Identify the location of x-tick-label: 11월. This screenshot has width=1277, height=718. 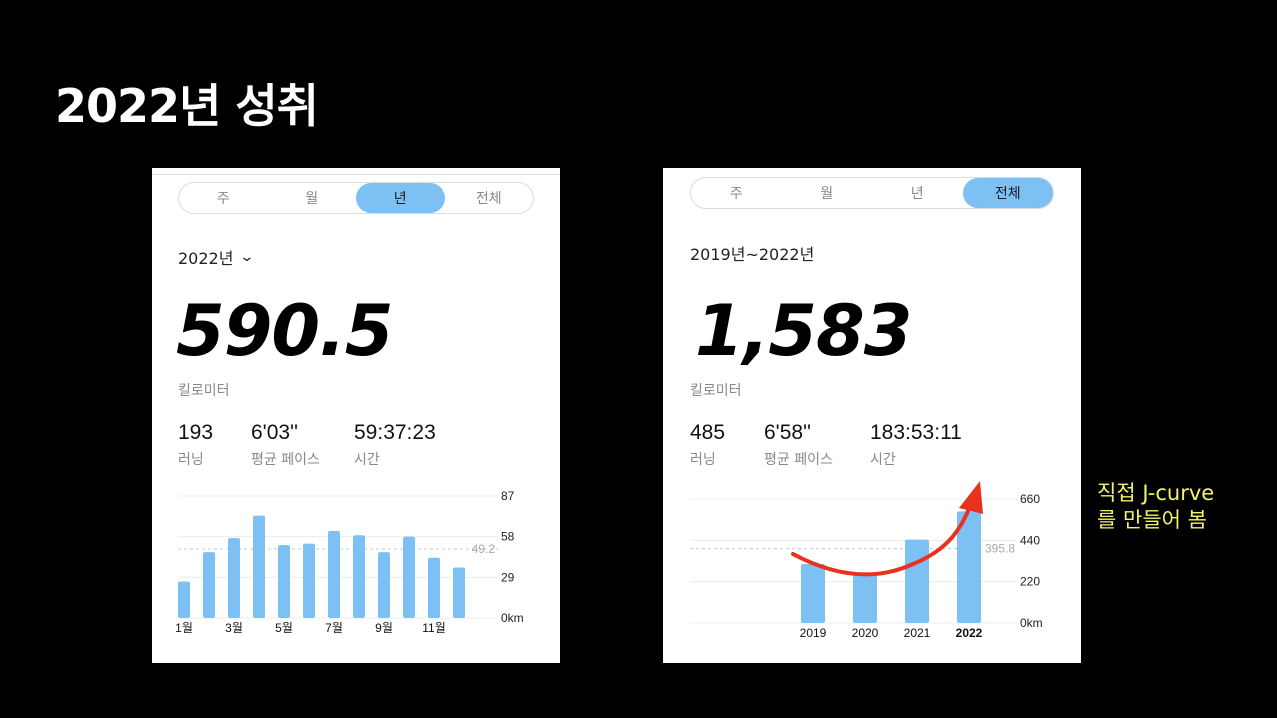
(434, 628).